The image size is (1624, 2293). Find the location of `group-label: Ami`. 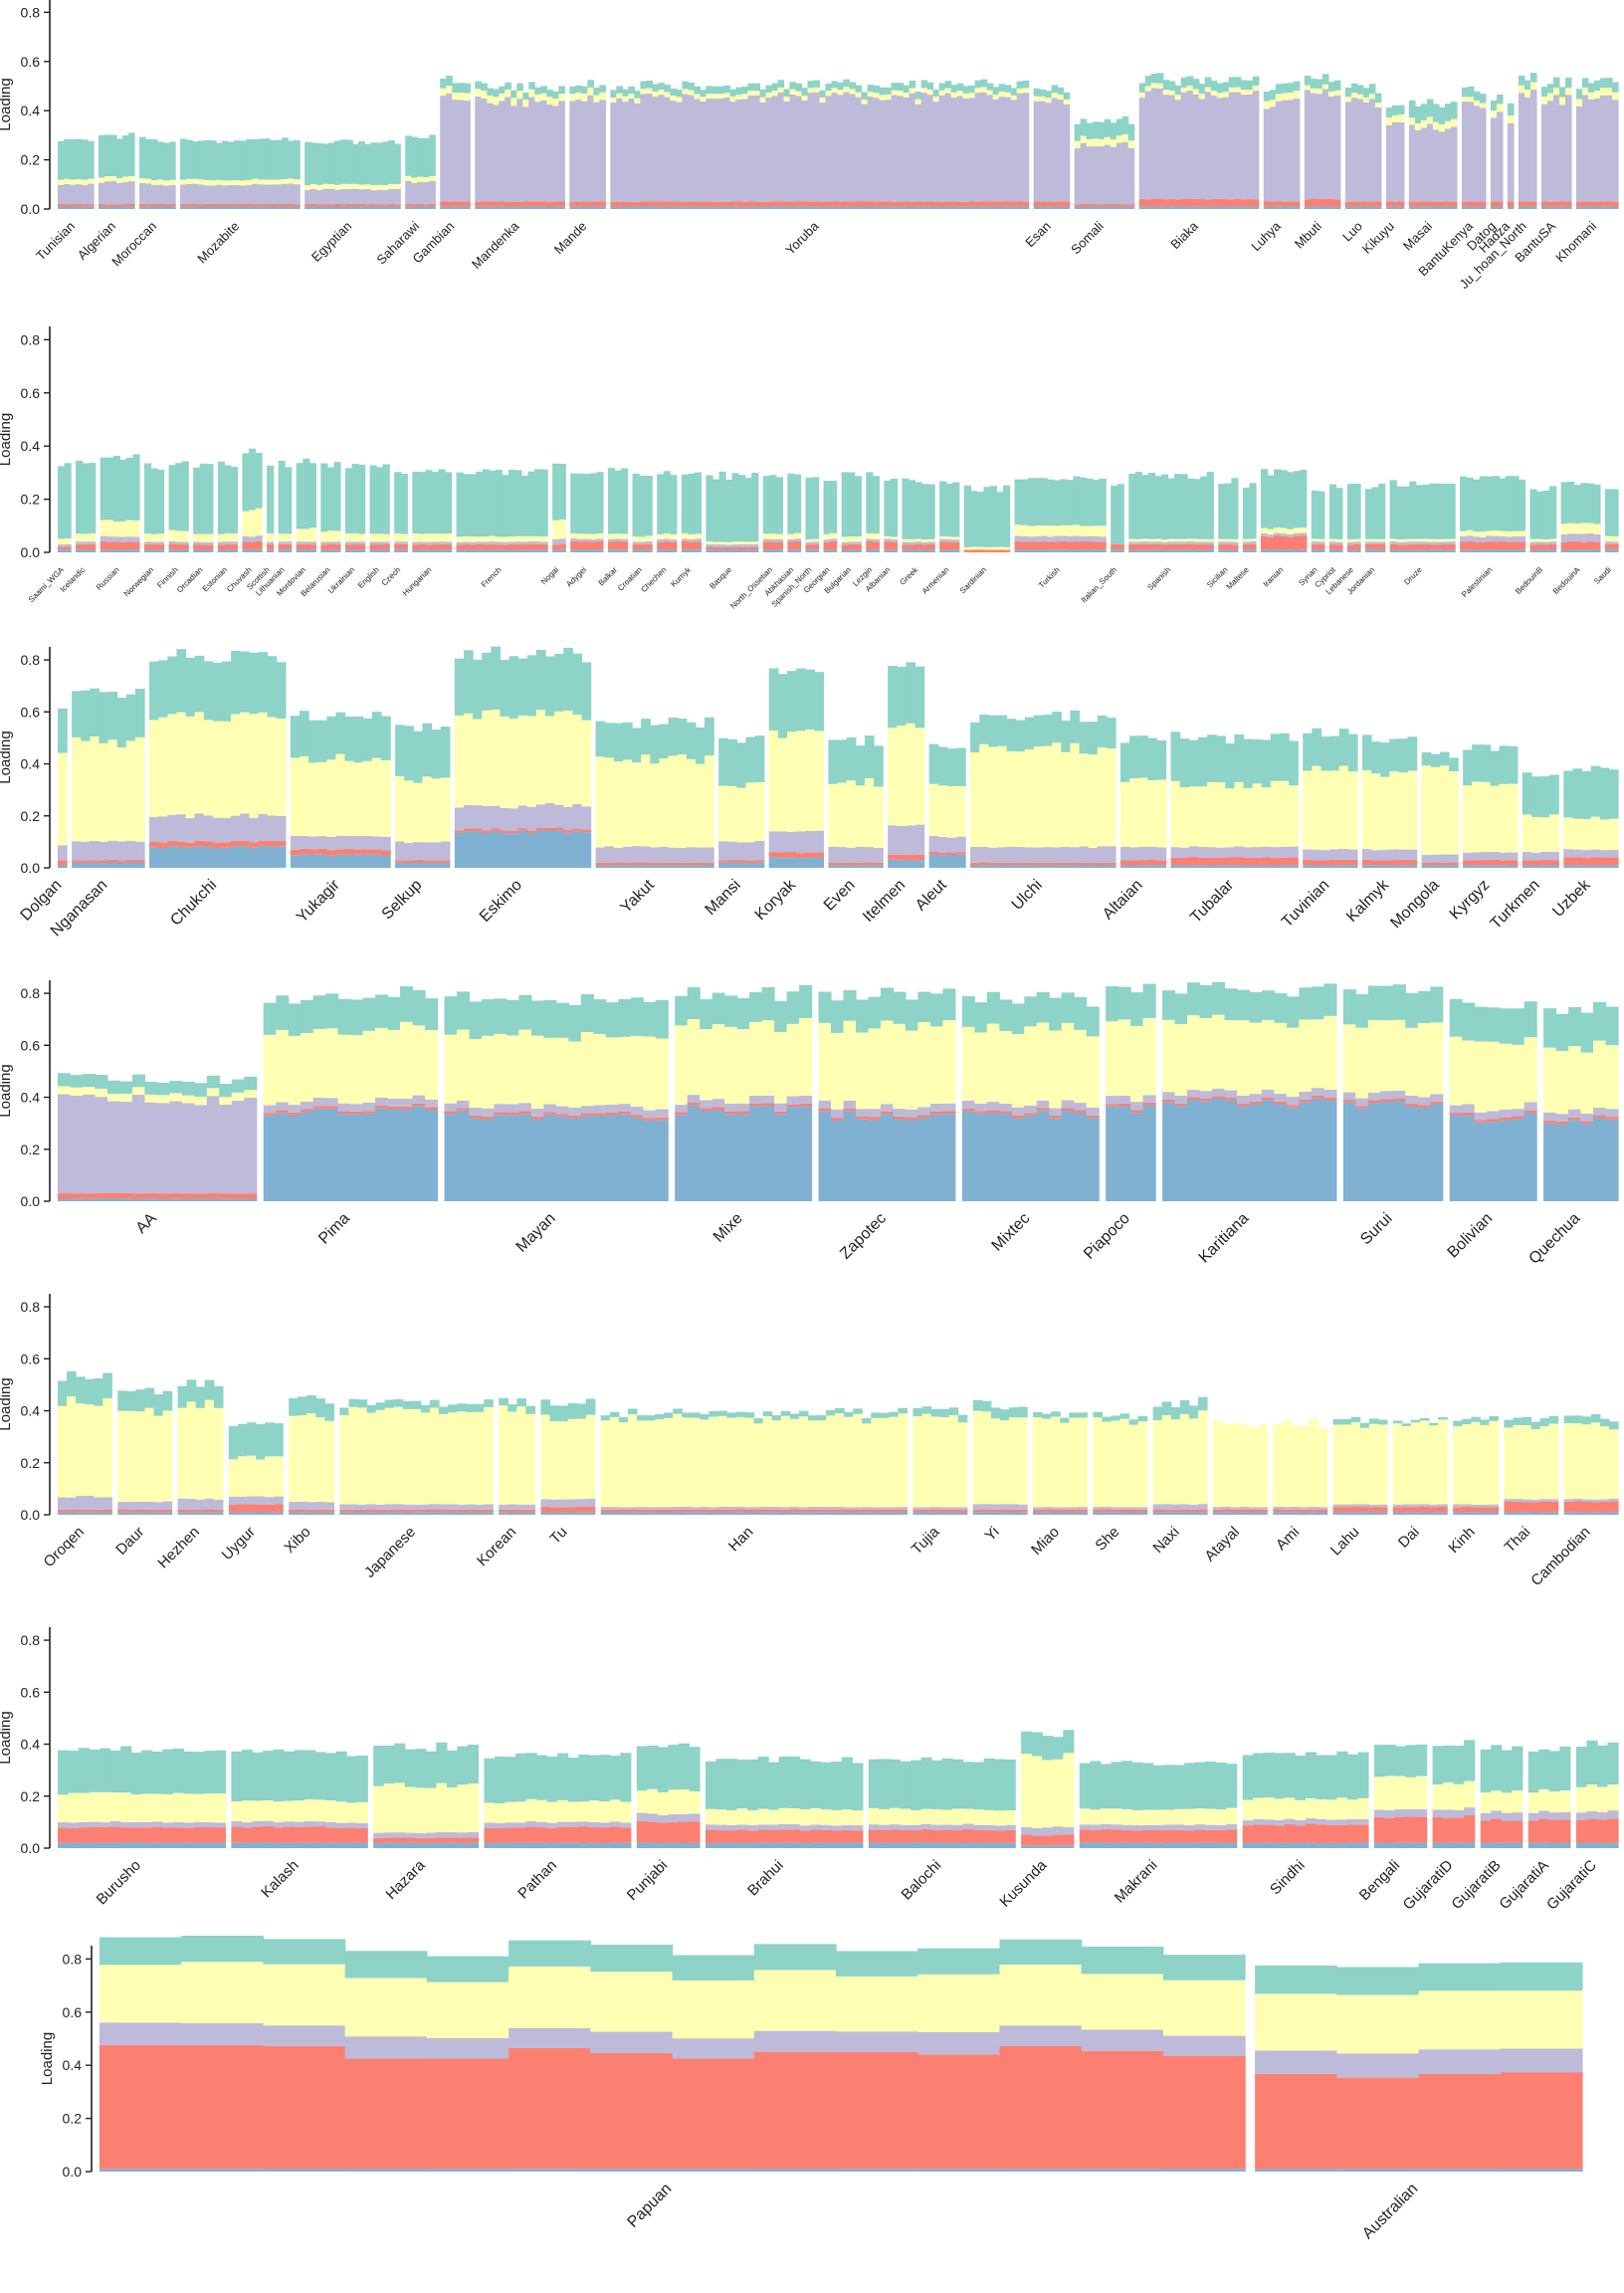

group-label: Ami is located at coordinates (1288, 1539).